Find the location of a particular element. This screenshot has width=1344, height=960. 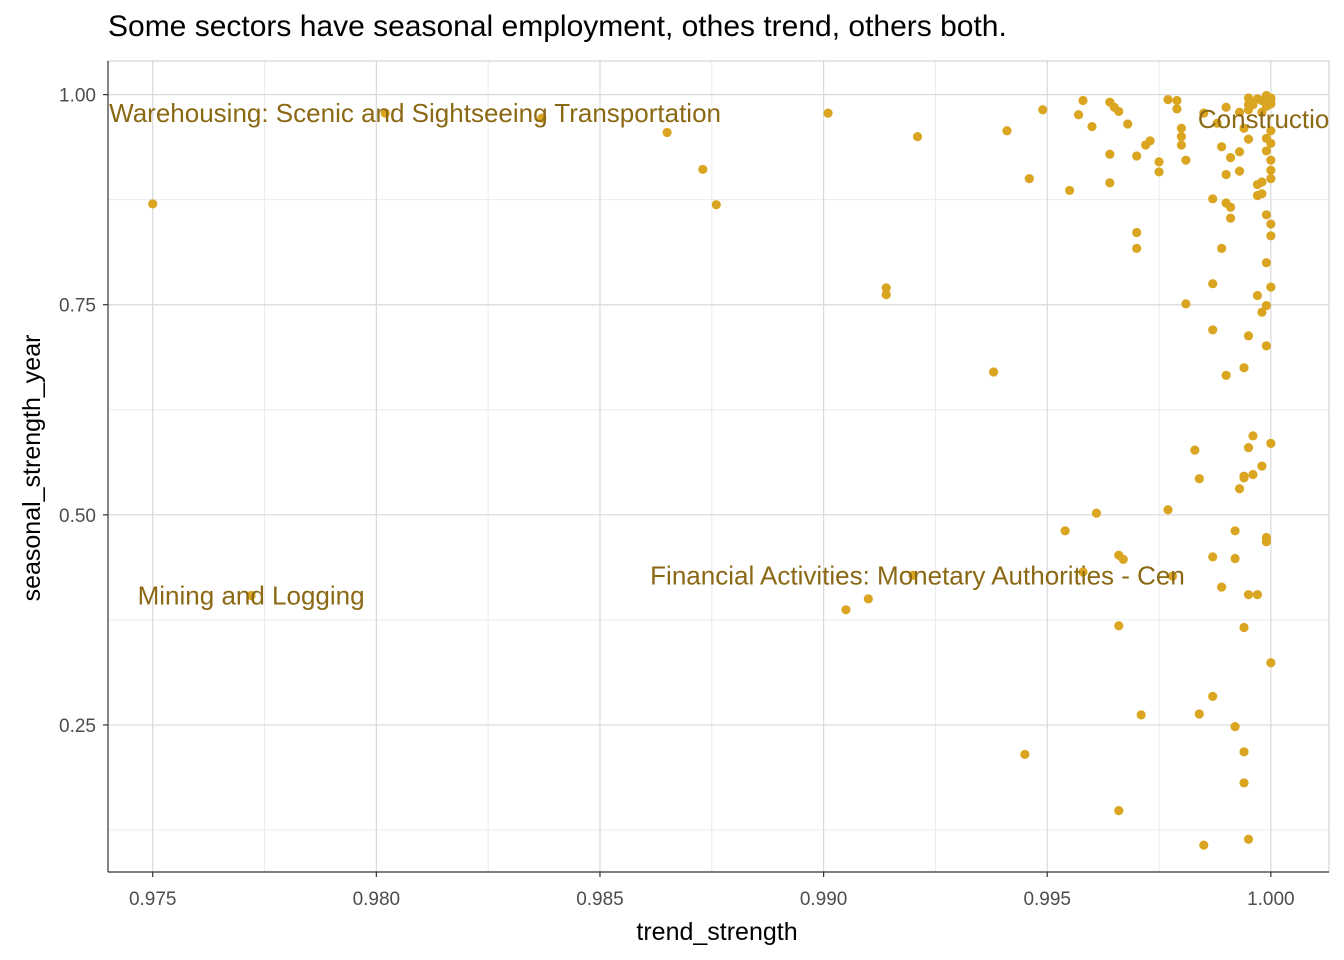

x-tick-label: 0.990 is located at coordinates (824, 899).